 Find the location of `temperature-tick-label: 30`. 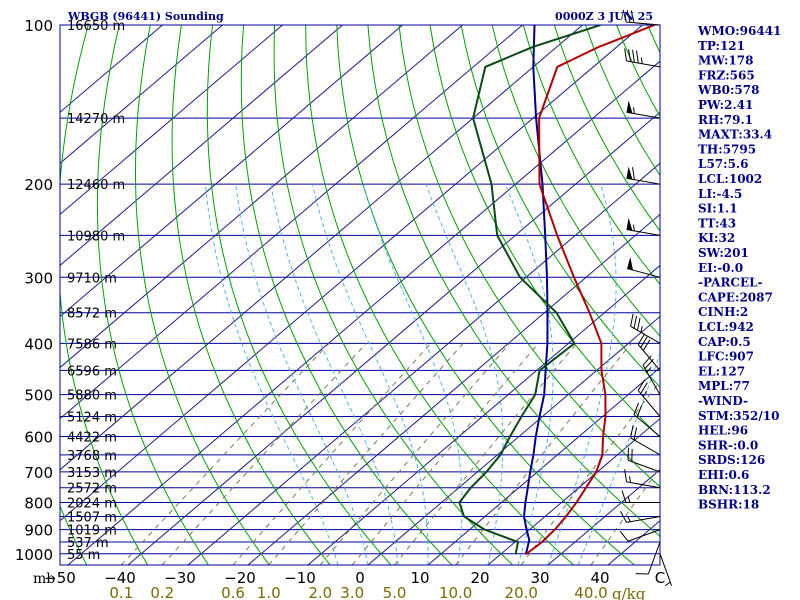

temperature-tick-label: 30 is located at coordinates (539, 578).